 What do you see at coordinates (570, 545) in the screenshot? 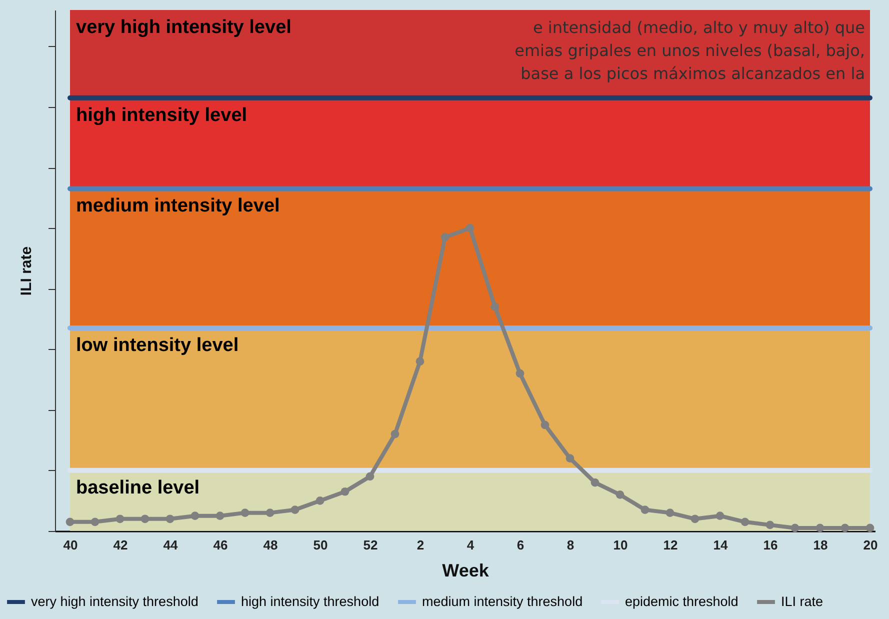
I see `x-tick-label: 8` at bounding box center [570, 545].